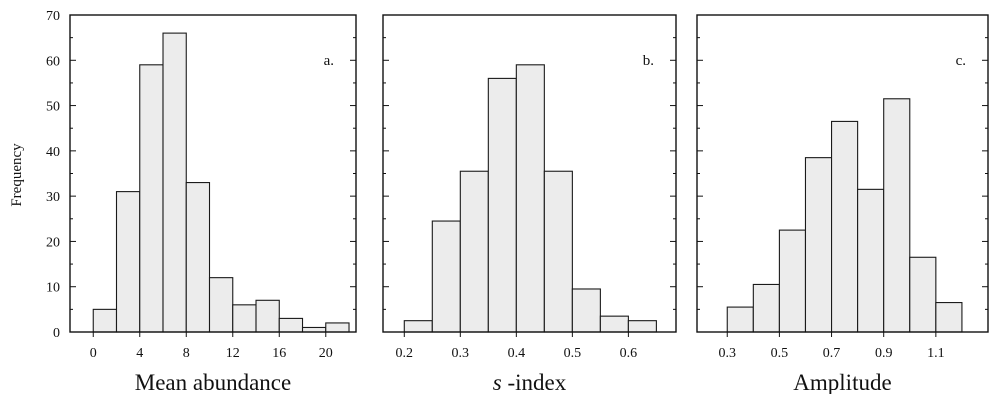  I want to click on x-tick-label: 4, so click(139, 353).